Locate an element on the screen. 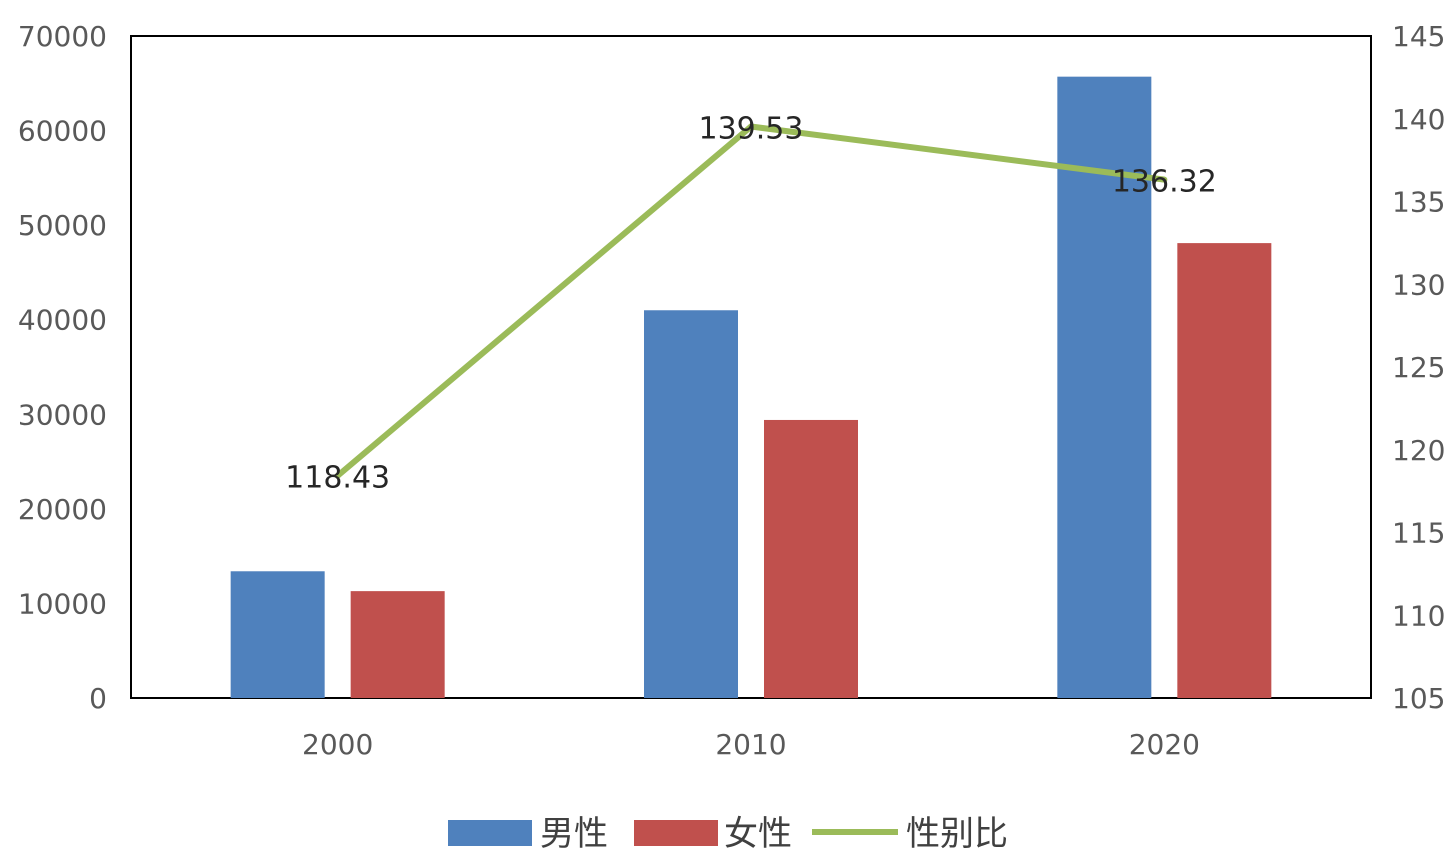 The width and height of the screenshot is (1455, 861). right-tick-label: 115 is located at coordinates (1418, 533).